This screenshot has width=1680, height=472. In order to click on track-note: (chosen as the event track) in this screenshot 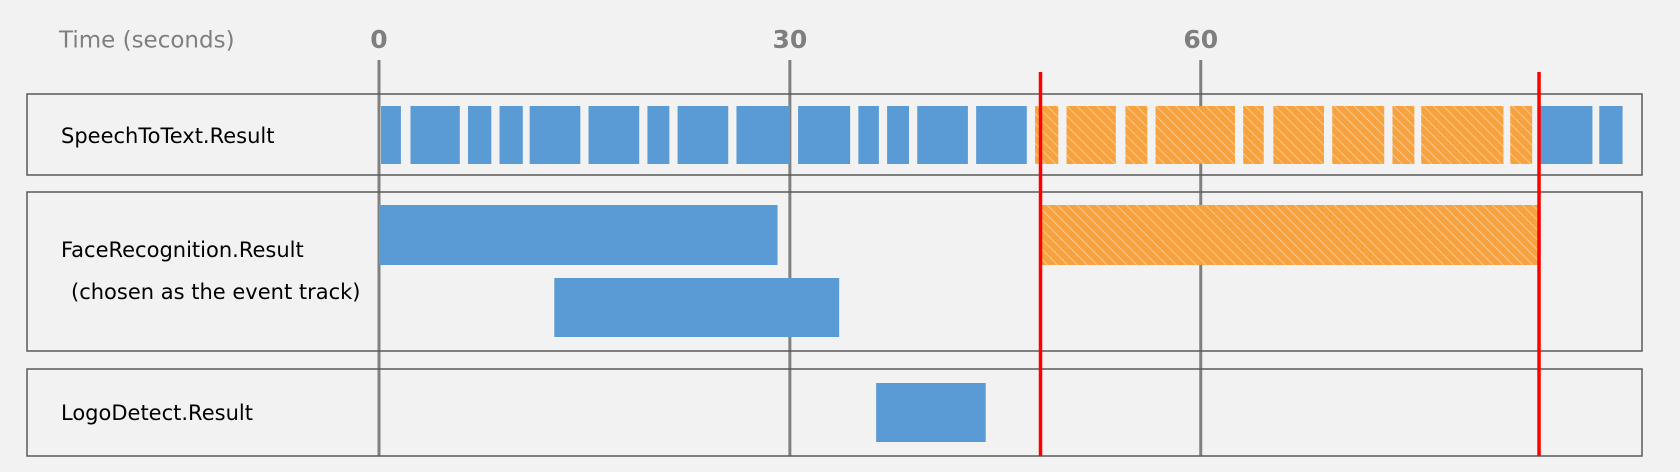, I will do `click(216, 292)`.